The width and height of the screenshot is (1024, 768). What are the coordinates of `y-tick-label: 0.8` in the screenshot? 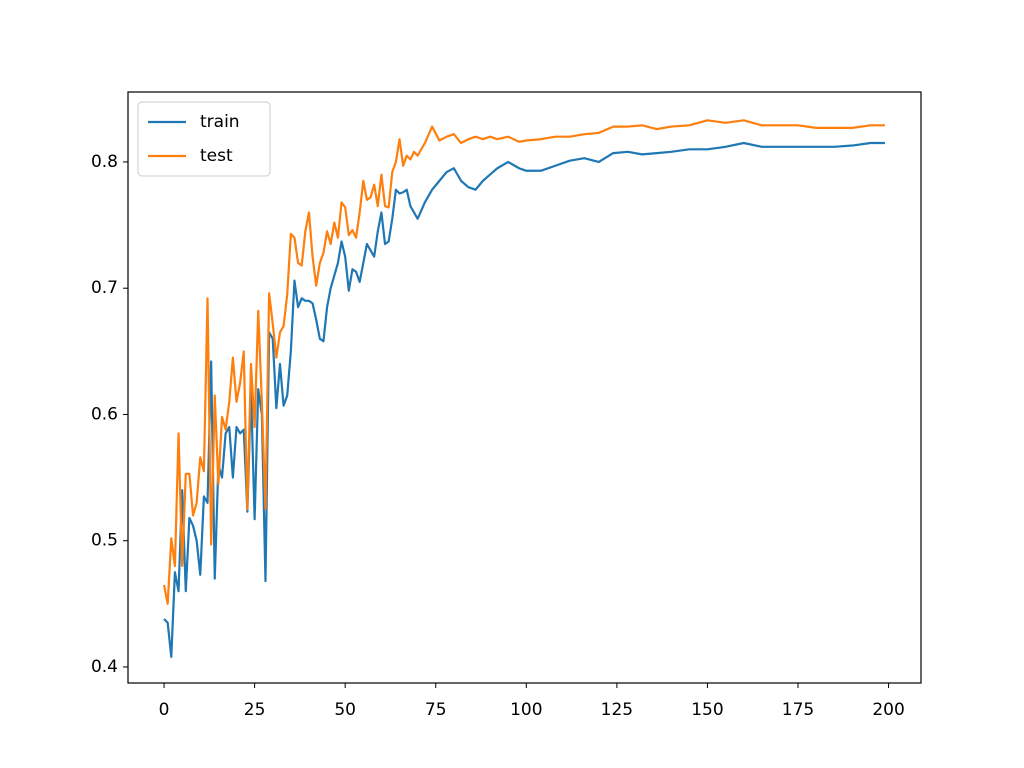 It's located at (104, 162).